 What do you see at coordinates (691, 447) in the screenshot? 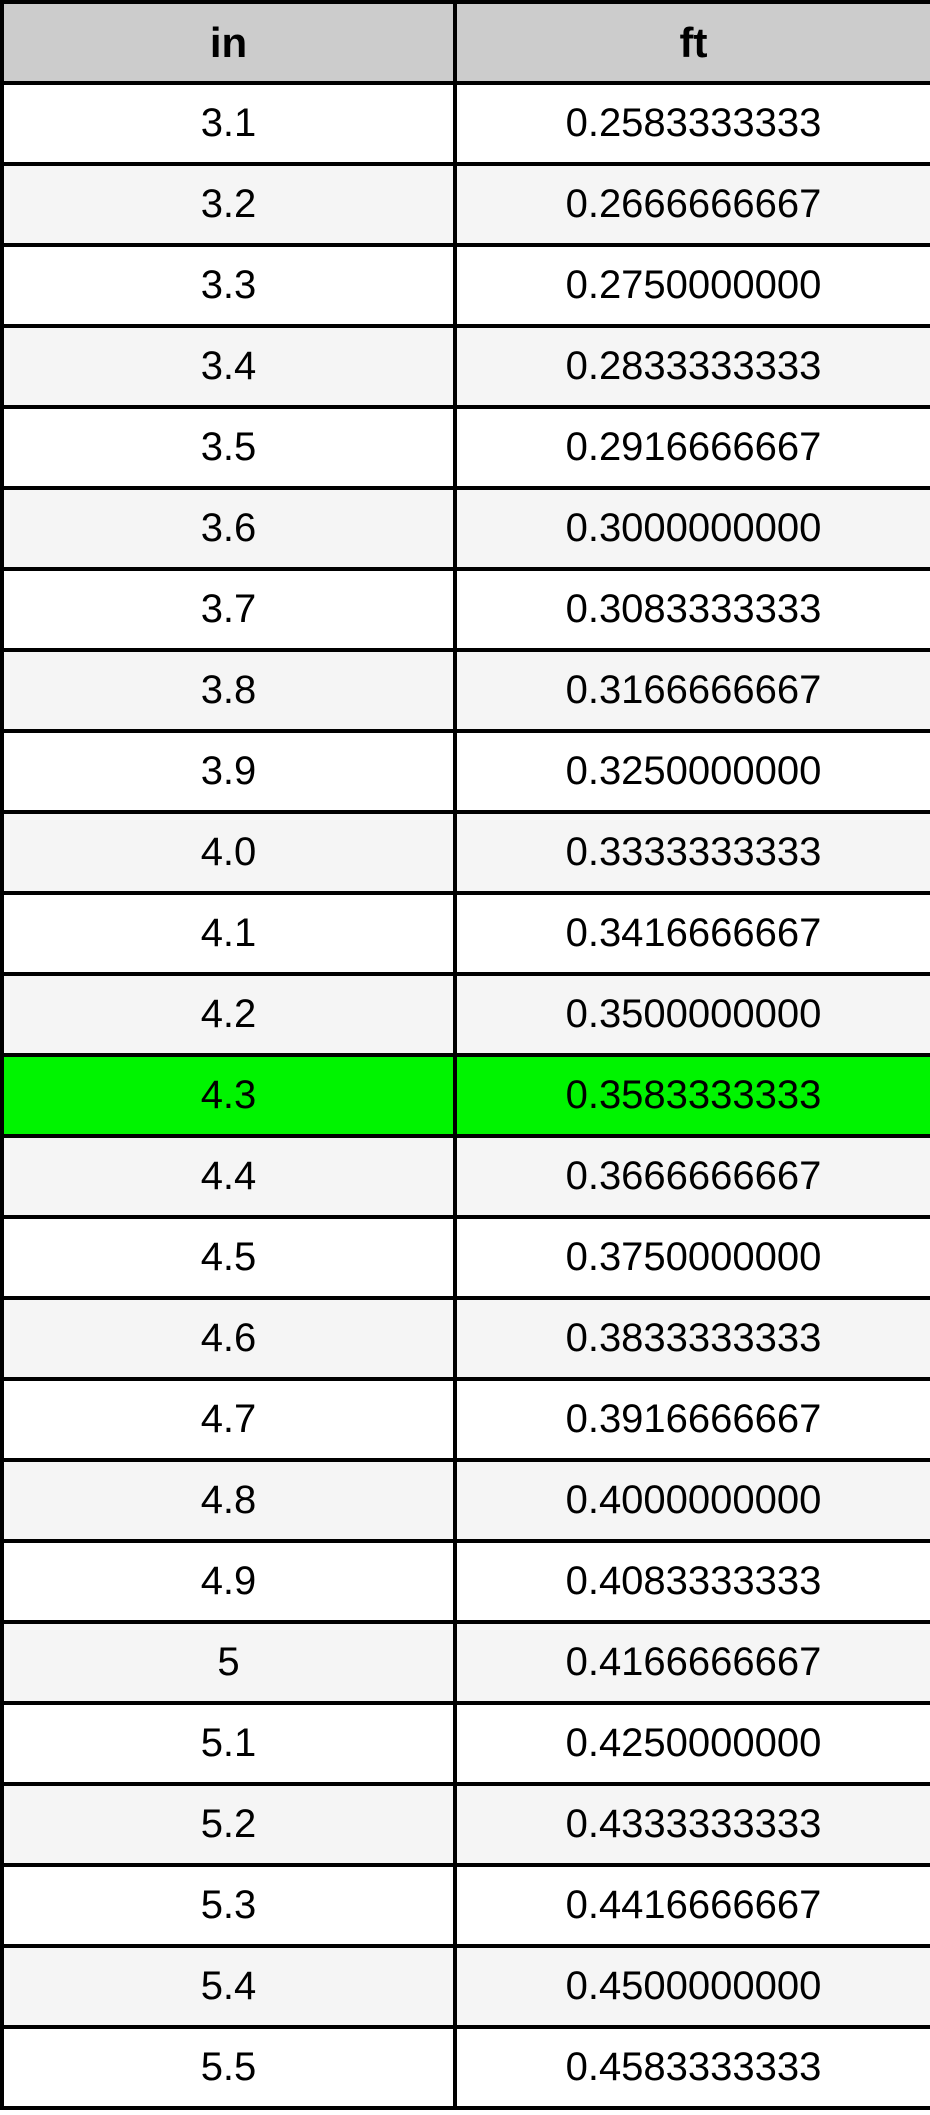
I see `ft-value-cell: 0.2916666667` at bounding box center [691, 447].